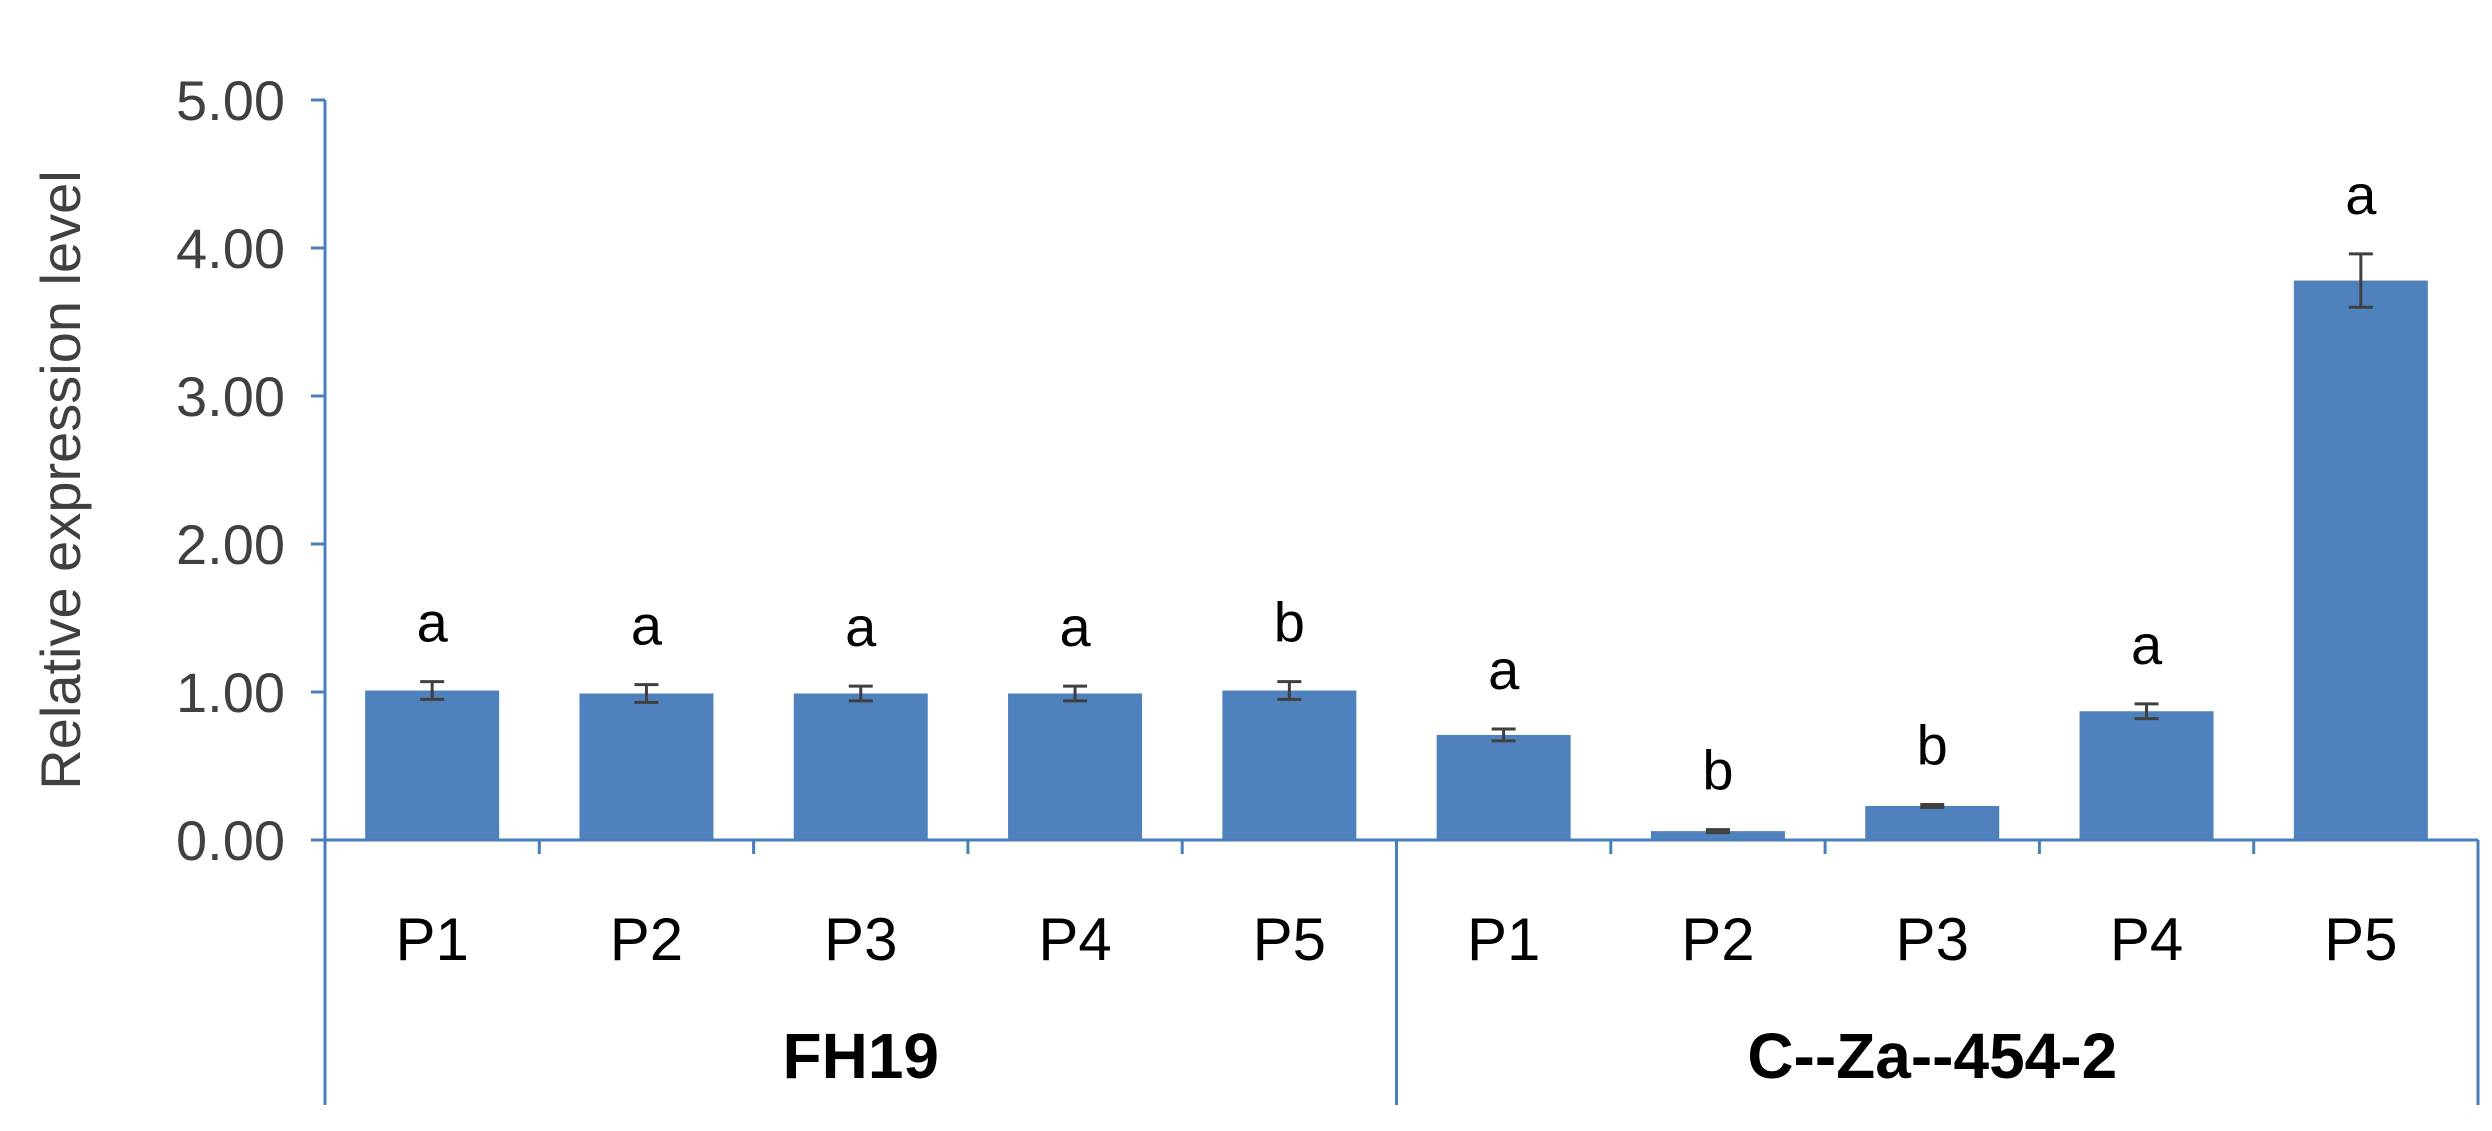 This screenshot has height=1131, width=2492. I want to click on y-axis-ticks: 0.00 1.00 2.00 3.00 4.00 5.00, so click(250, 470).